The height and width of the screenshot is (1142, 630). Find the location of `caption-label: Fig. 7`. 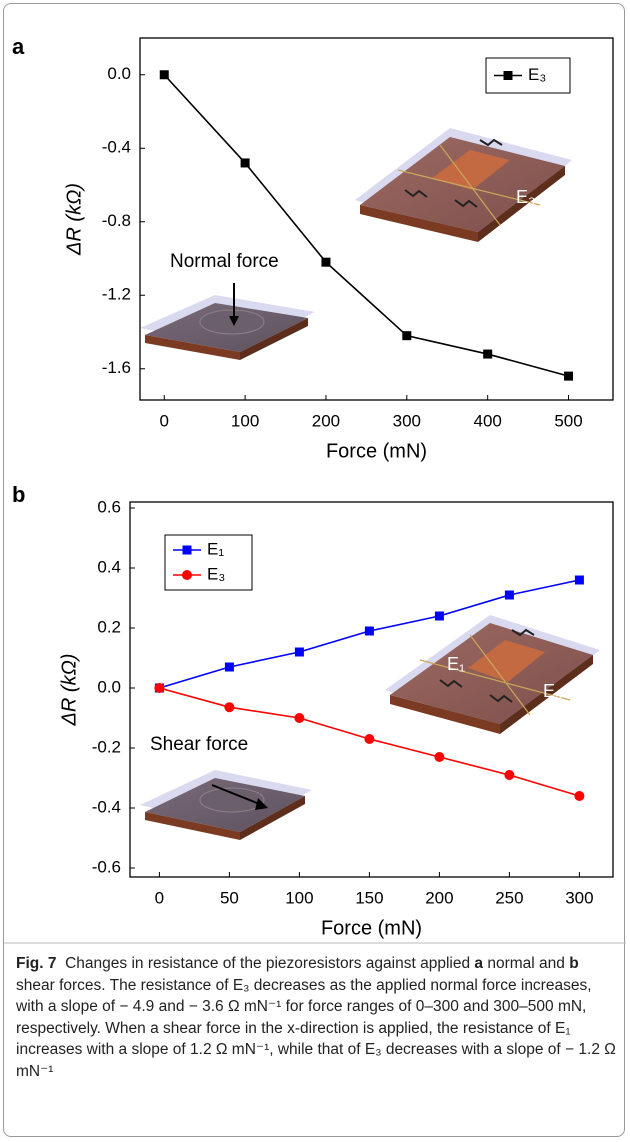

caption-label: Fig. 7 is located at coordinates (36, 963).